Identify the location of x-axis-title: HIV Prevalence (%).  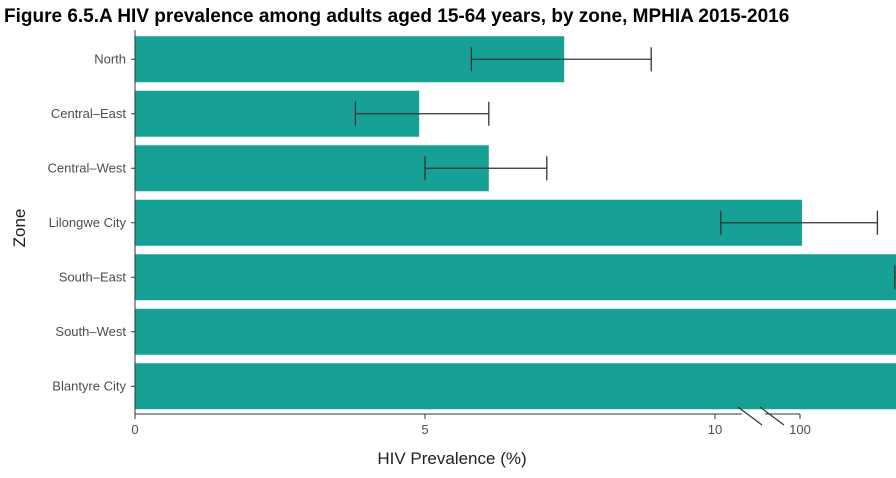
(451, 458).